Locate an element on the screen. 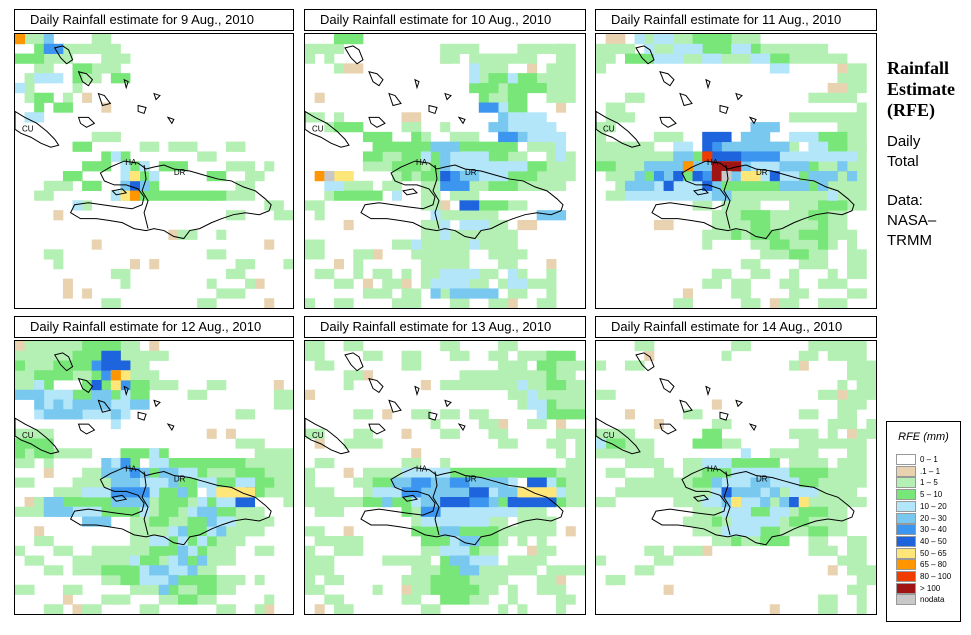 The width and height of the screenshot is (971, 635). data-source-line: Data: is located at coordinates (905, 200).